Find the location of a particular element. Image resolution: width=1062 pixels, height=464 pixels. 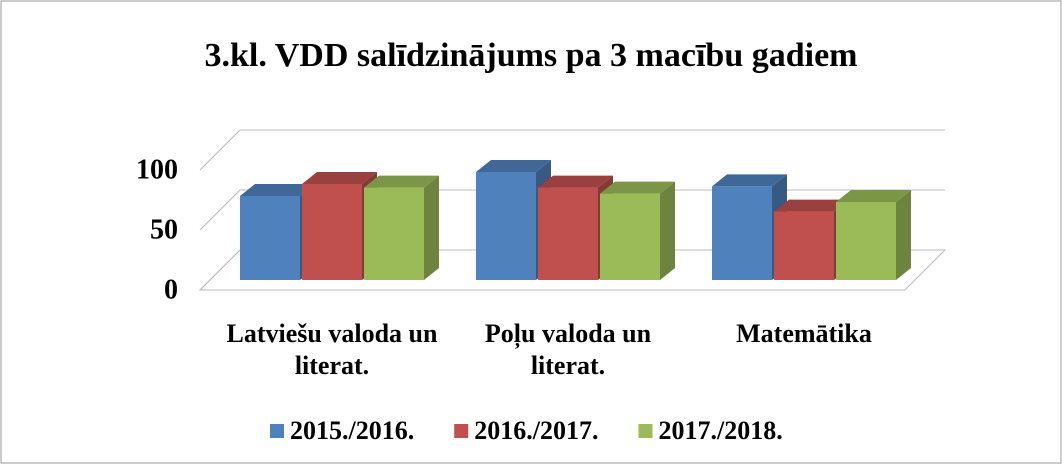

legend-label: 2017./2018. is located at coordinates (720, 430).